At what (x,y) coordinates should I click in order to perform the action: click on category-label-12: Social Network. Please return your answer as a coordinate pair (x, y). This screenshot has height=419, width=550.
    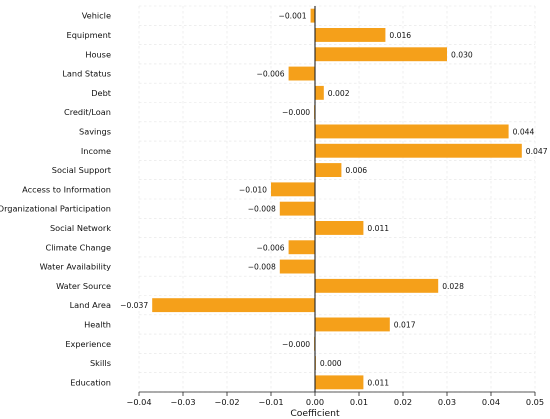
    Looking at the image, I should click on (80, 228).